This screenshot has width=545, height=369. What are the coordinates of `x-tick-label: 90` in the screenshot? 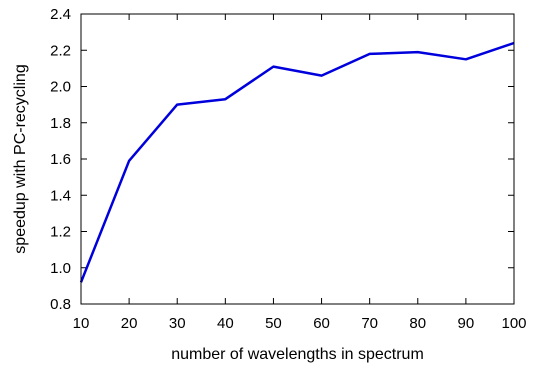 It's located at (466, 323).